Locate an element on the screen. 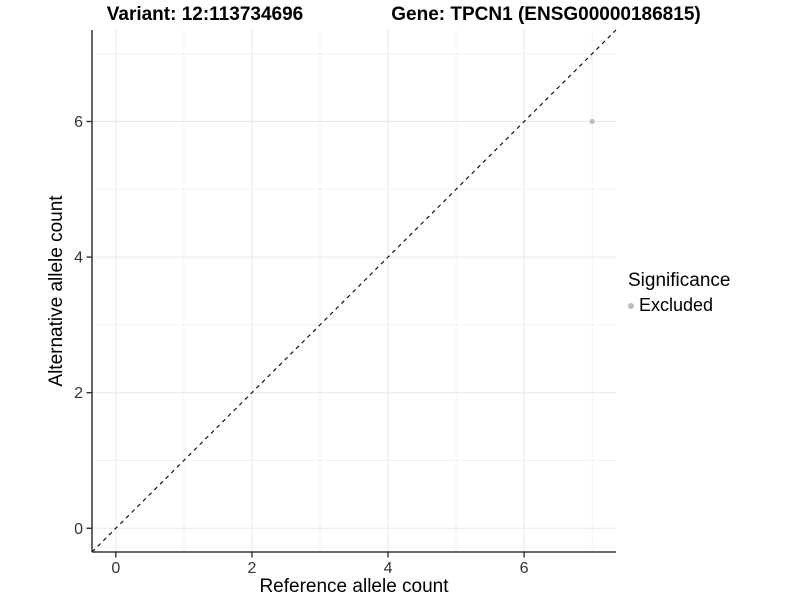  x-tick-labels: 0 2 4 6 is located at coordinates (319, 568).